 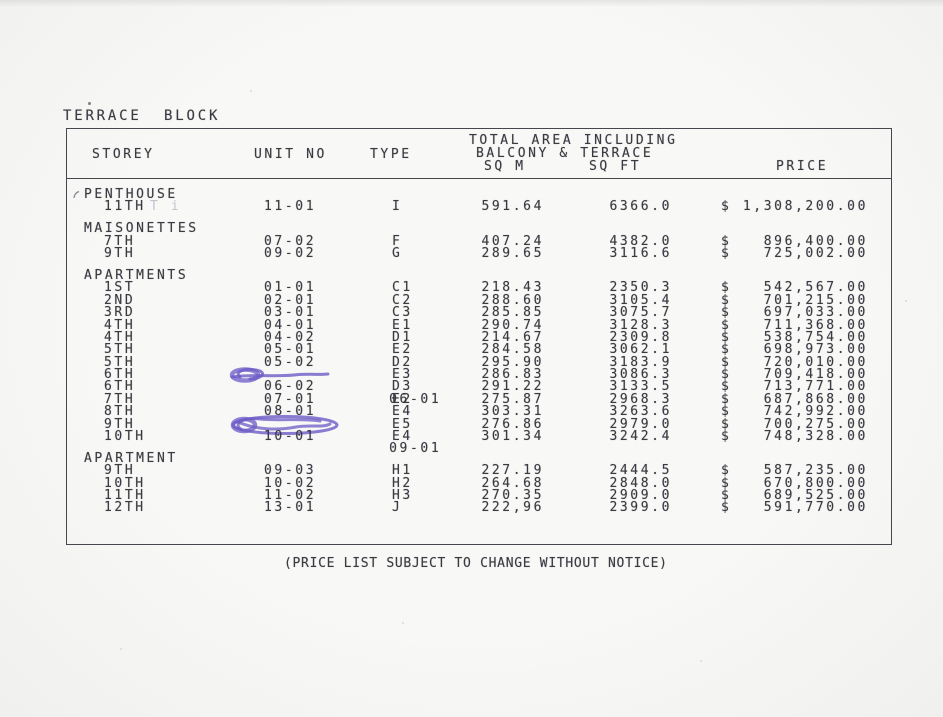 I want to click on type-cell: D3, so click(x=402, y=387).